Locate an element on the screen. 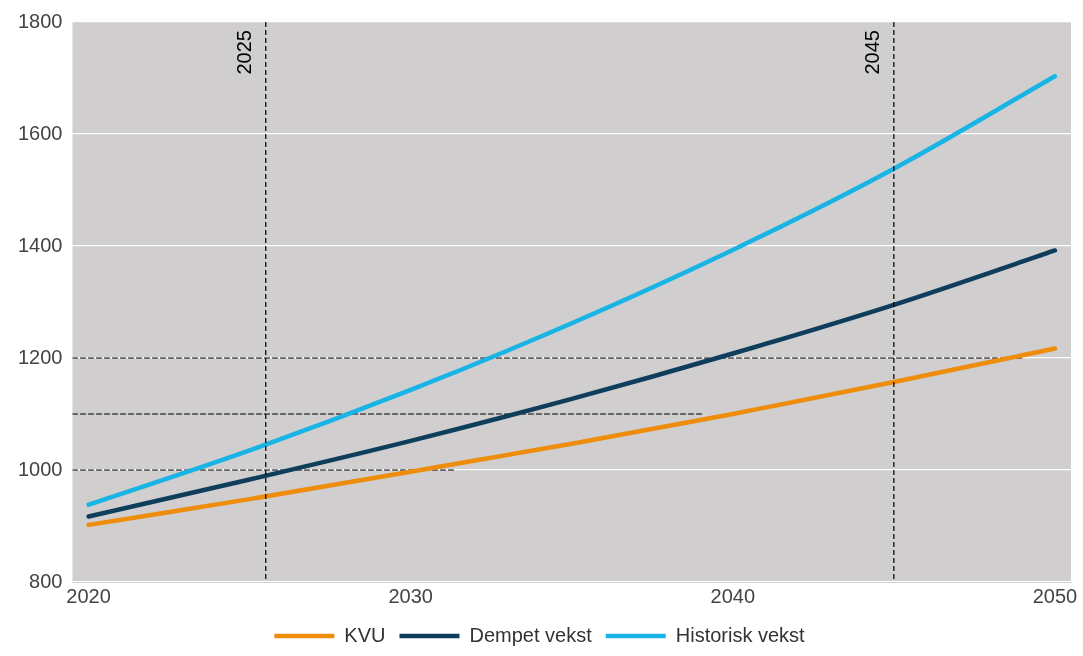 This screenshot has height=656, width=1083. x-tick-label: 2020 is located at coordinates (88, 595).